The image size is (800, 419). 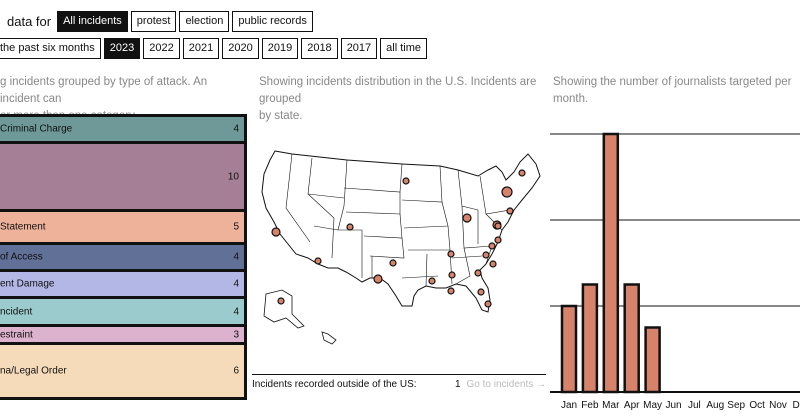 I want to click on month-tick-label: De, so click(x=796, y=405).